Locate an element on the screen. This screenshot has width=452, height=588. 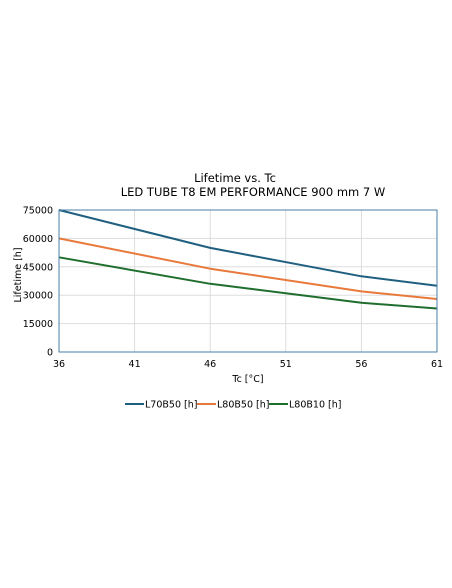
x-axis-label: Tc [°C] is located at coordinates (247, 379).